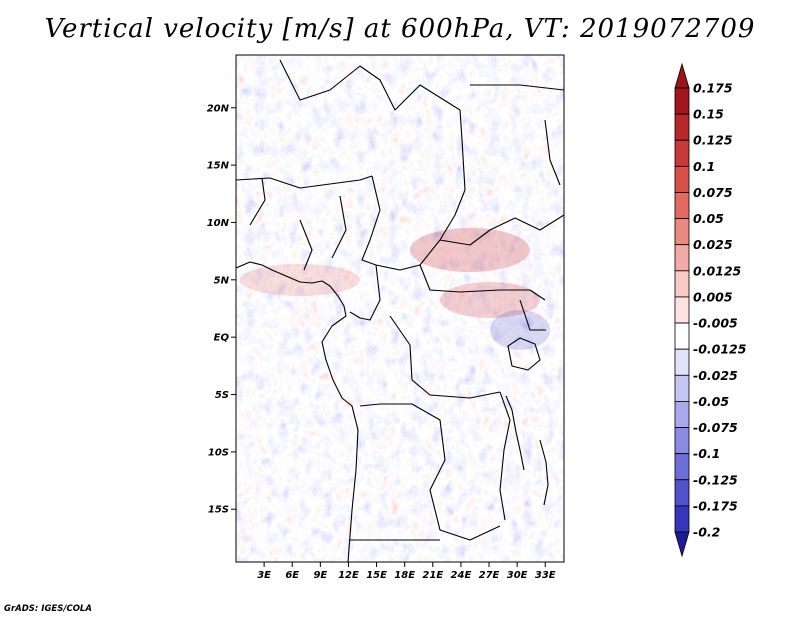 Image resolution: width=800 pixels, height=618 pixels. Describe the element at coordinates (713, 244) in the screenshot. I see `colorbar-label: 0.025` at that location.